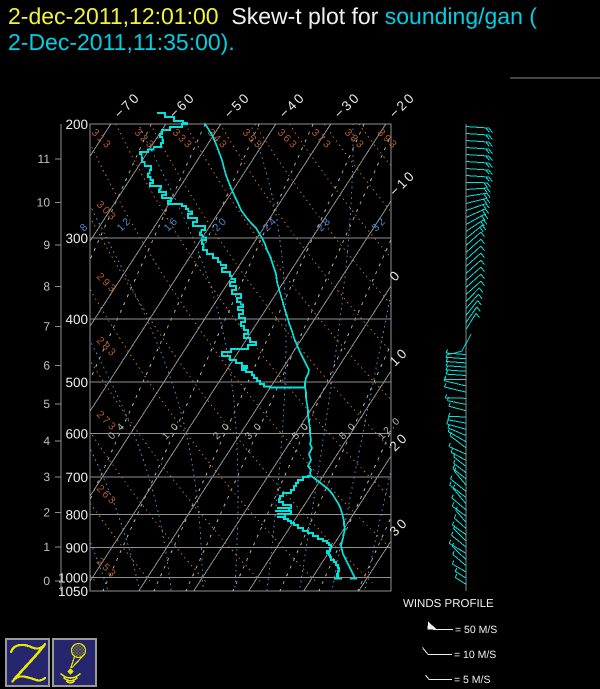 The image size is (600, 689). Describe the element at coordinates (476, 630) in the screenshot. I see `svg-text: = 50 M/S` at that location.